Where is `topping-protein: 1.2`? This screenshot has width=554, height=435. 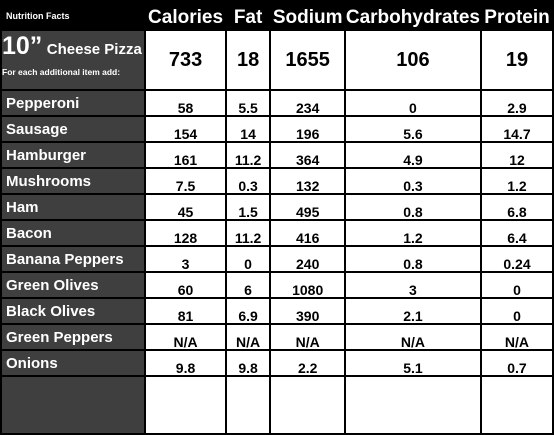 topping-protein: 1.2 is located at coordinates (516, 181).